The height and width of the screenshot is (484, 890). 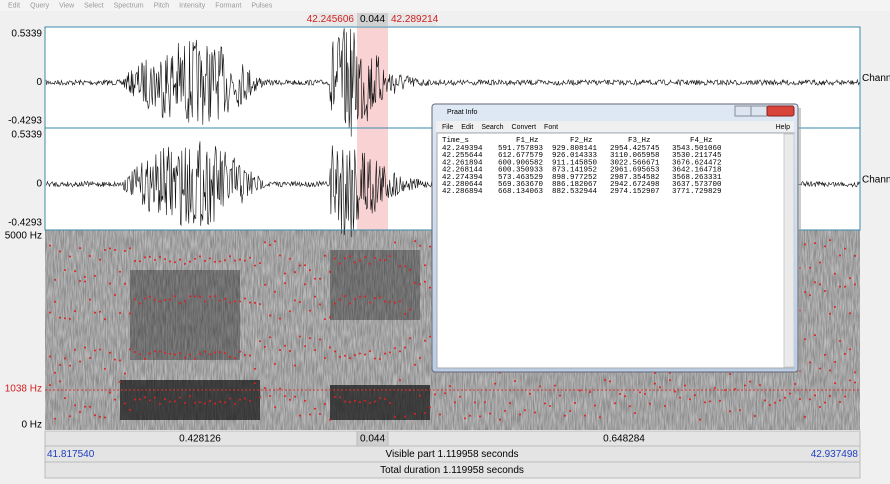 I want to click on menu-item: Spectrum, so click(x=129, y=5).